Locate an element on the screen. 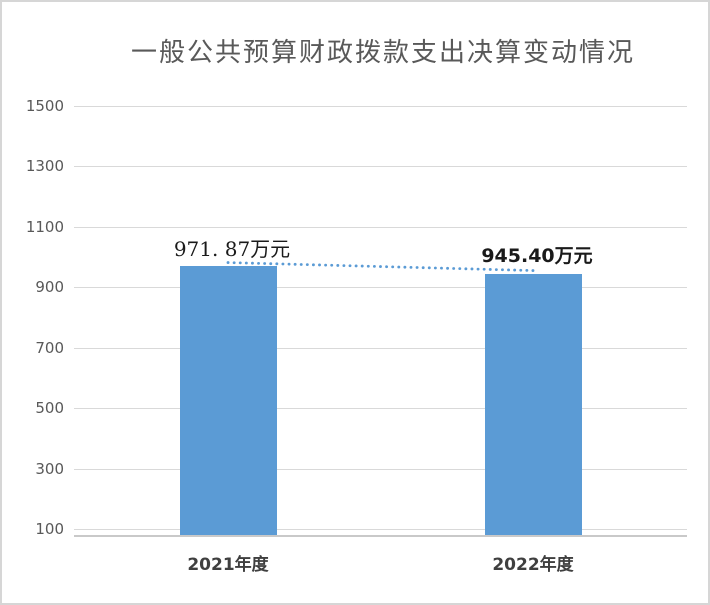 This screenshot has width=710, height=605. value-label: 945.40万元 is located at coordinates (537, 255).